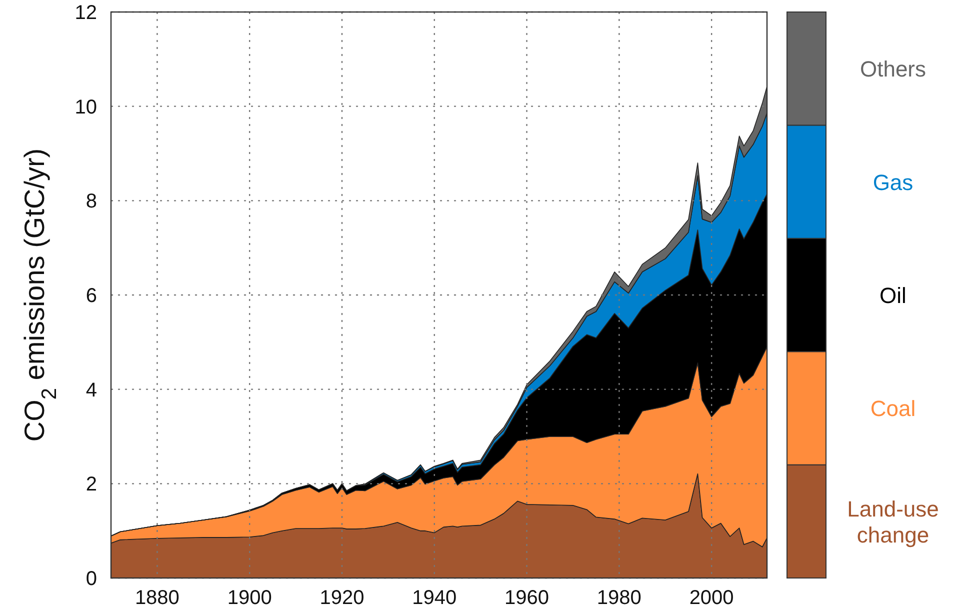  What do you see at coordinates (711, 598) in the screenshot?
I see `x-tick-label: 2000` at bounding box center [711, 598].